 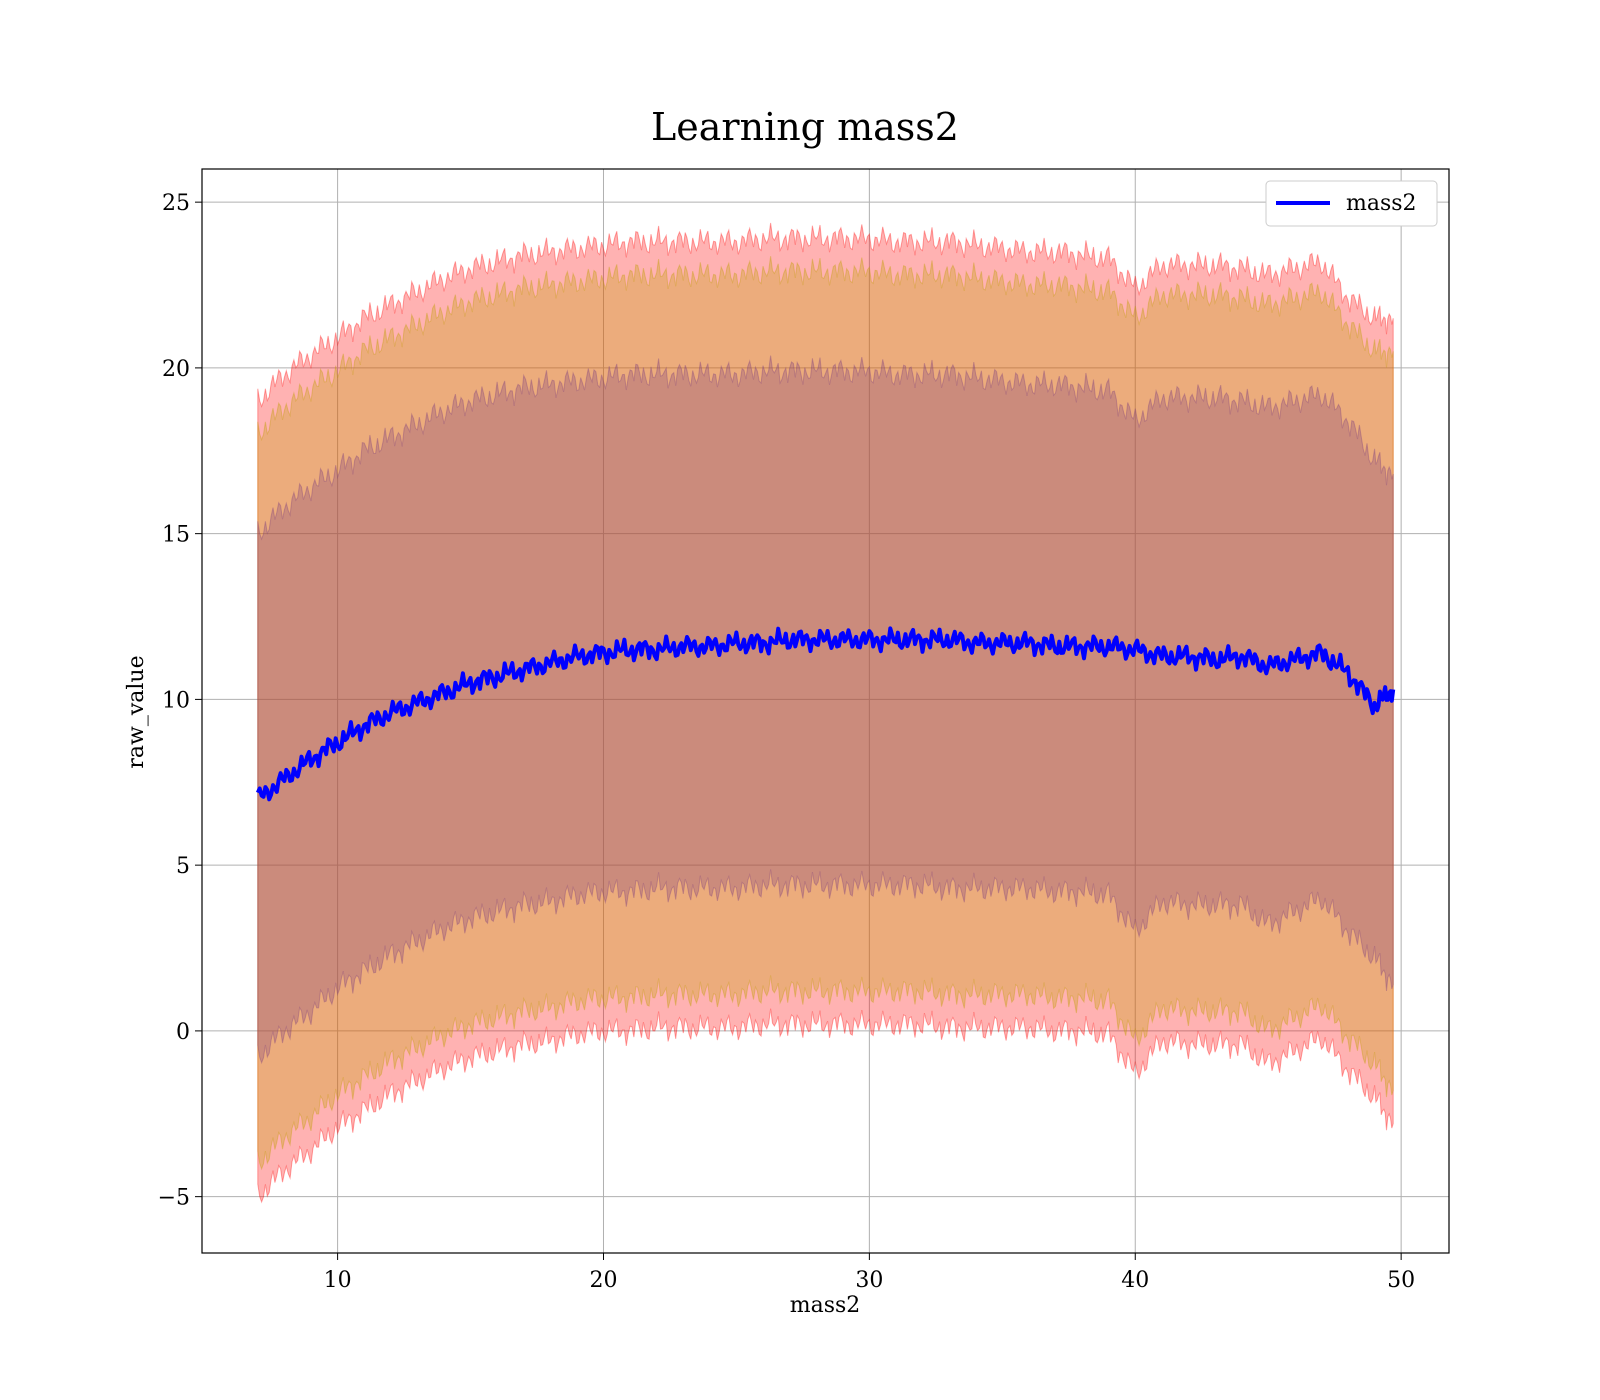 What do you see at coordinates (176, 700) in the screenshot?
I see `y-tick-label: 10` at bounding box center [176, 700].